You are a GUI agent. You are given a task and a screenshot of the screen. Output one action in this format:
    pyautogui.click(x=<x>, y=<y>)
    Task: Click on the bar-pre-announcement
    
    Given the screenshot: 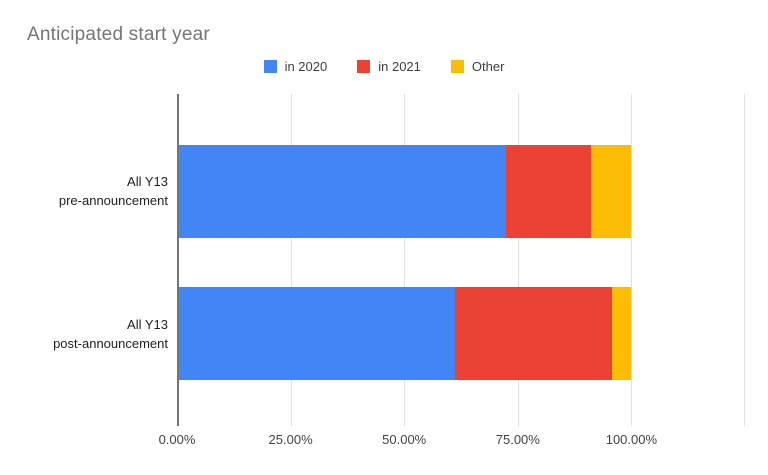 What is the action you would take?
    pyautogui.click(x=461, y=191)
    